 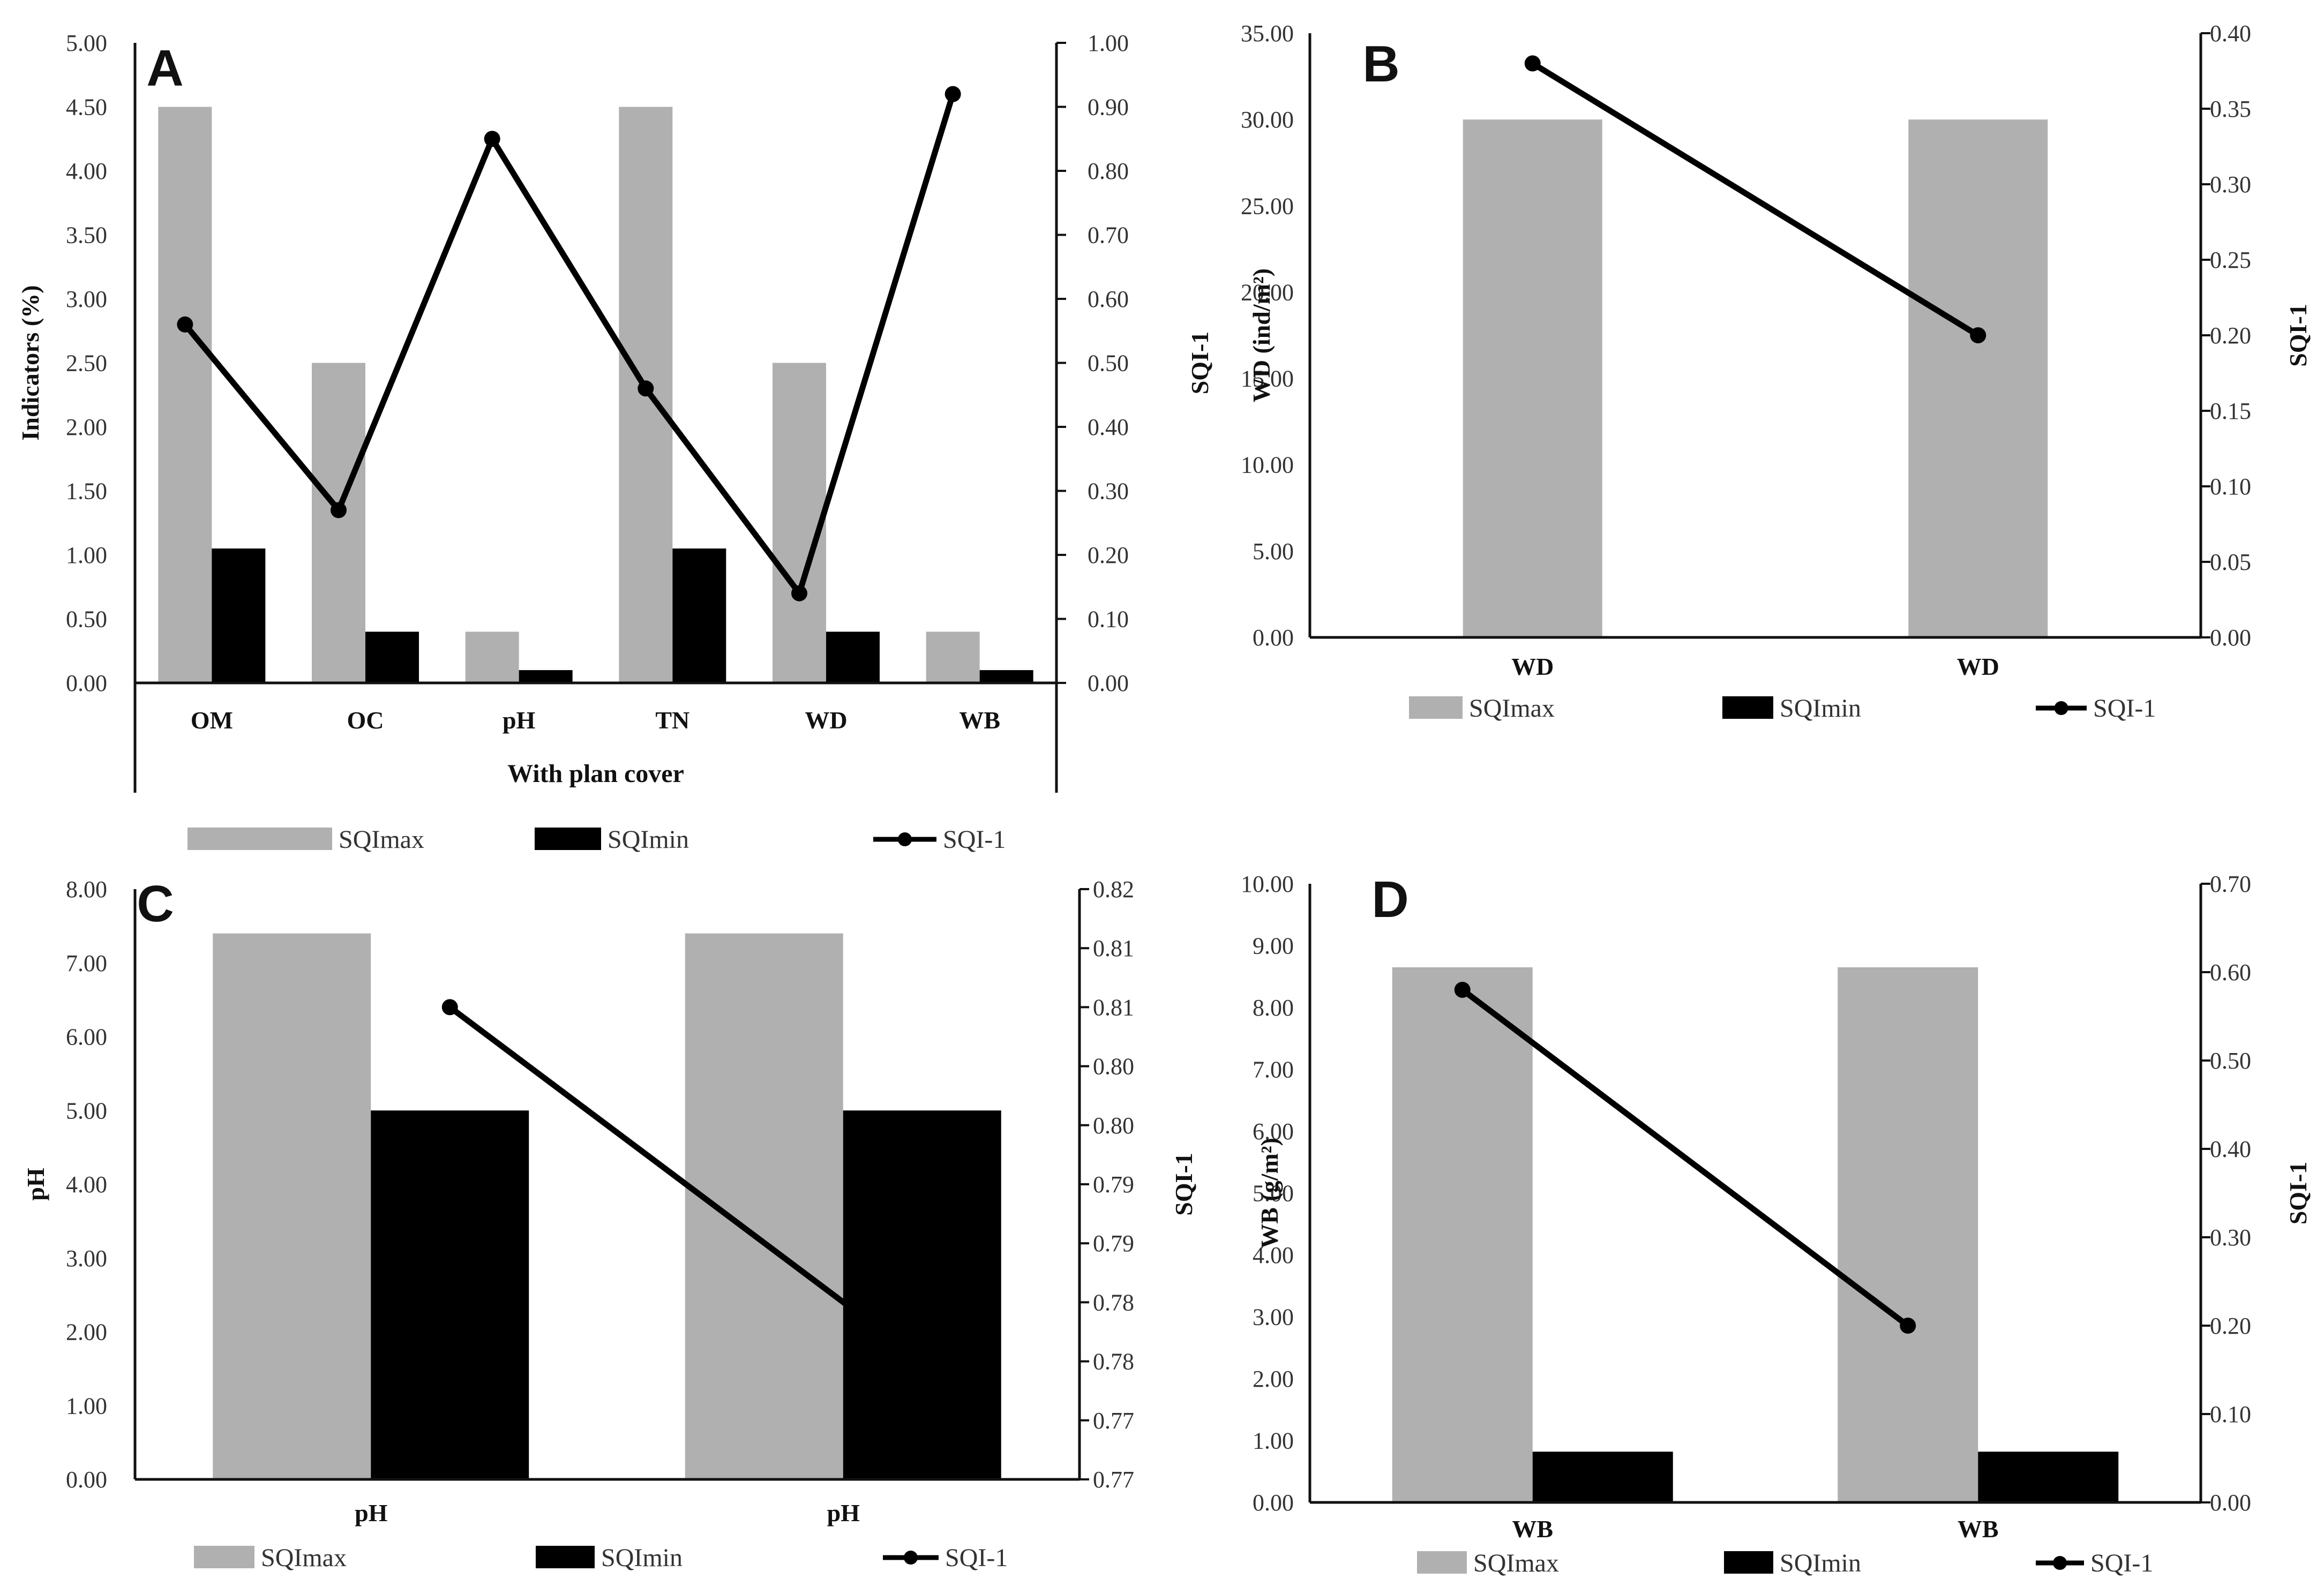 I want to click on y-tick-label: 4.50, so click(x=86, y=107).